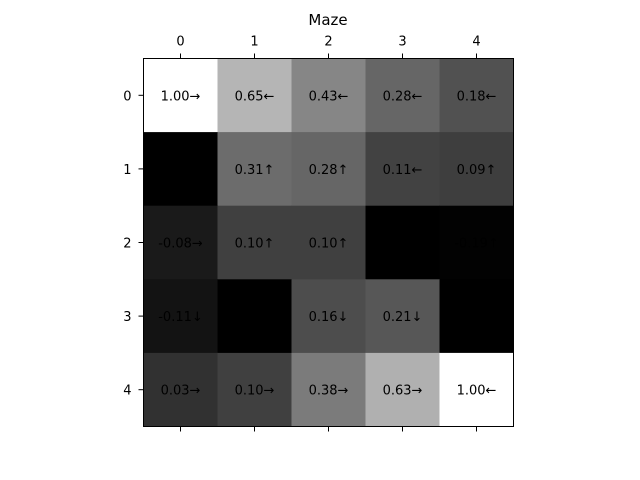 The image size is (640, 480). What do you see at coordinates (127, 244) in the screenshot?
I see `y-tick-label: 2` at bounding box center [127, 244].